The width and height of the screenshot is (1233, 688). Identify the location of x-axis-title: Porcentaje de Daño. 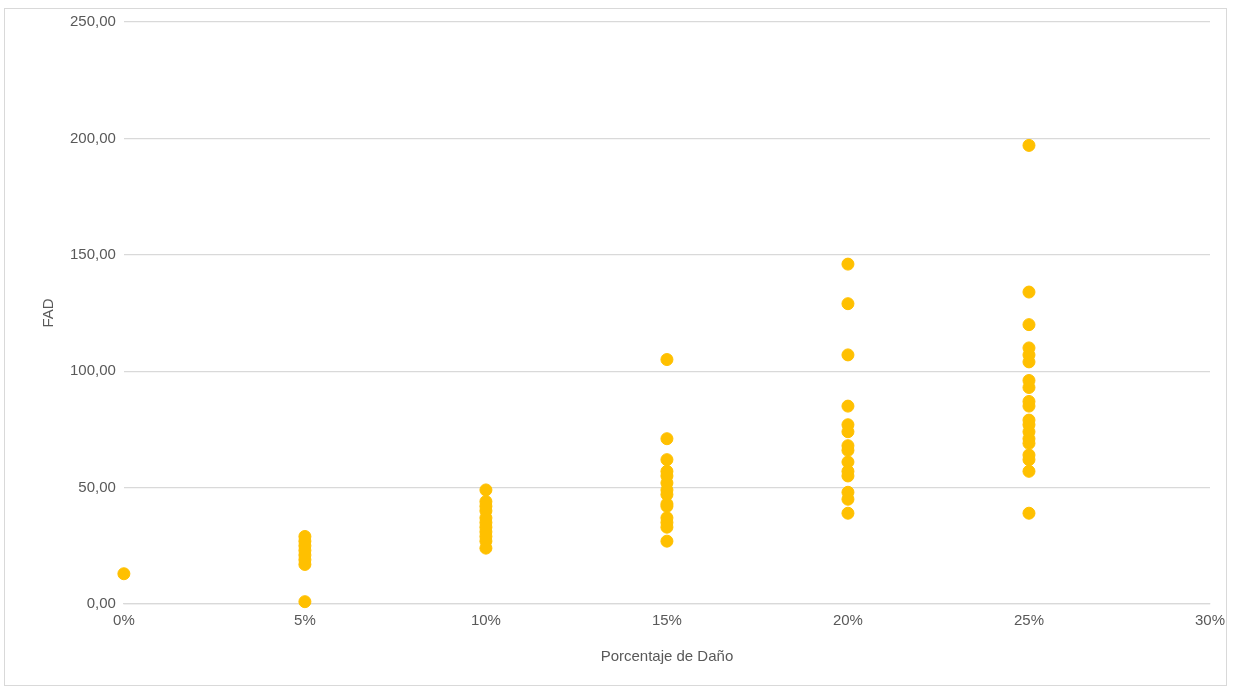
(667, 656).